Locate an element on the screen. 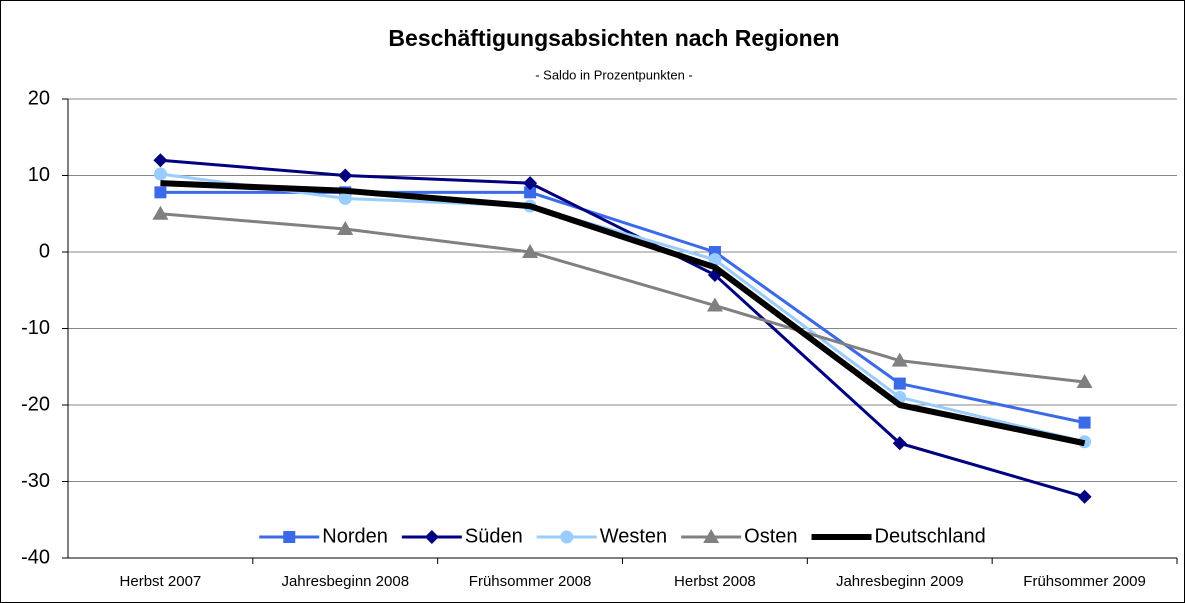  y-tick-label: -10 is located at coordinates (35, 328).